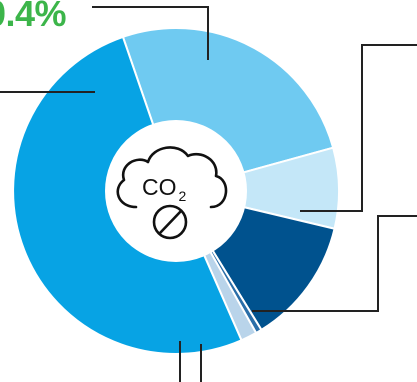  What do you see at coordinates (164, 189) in the screenshot?
I see `co2-text: CO 2` at bounding box center [164, 189].